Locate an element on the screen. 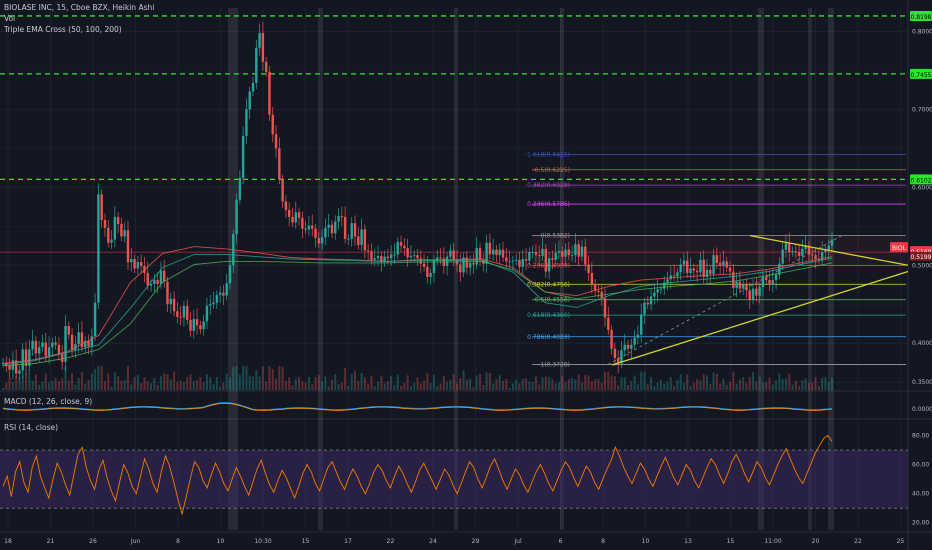 The height and width of the screenshot is (550, 932). time-axis-tick: 15 is located at coordinates (306, 541).